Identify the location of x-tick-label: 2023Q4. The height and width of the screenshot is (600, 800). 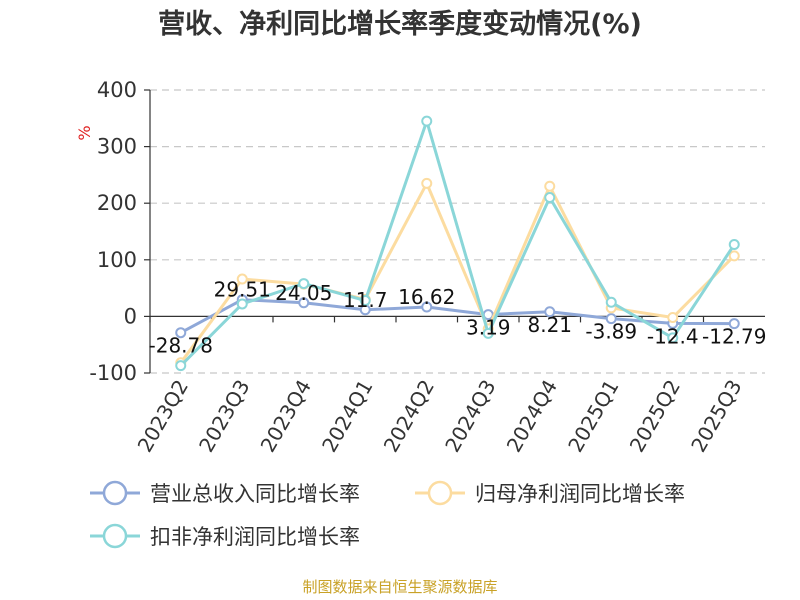
(286, 416).